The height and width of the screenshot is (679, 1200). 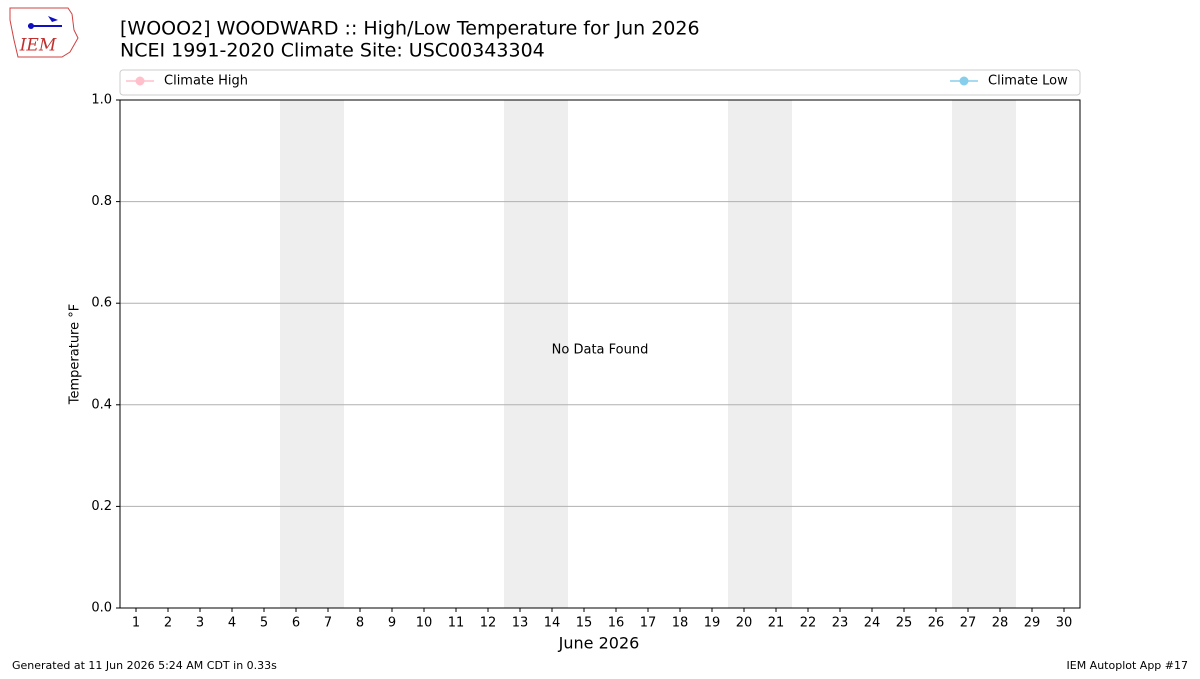 What do you see at coordinates (1128, 665) in the screenshot?
I see `footer-right: IEM Autoplot App #17` at bounding box center [1128, 665].